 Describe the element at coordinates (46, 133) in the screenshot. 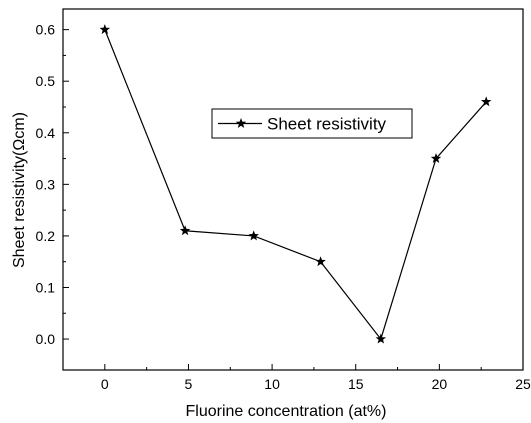

I see `y-tick-label: 0.4` at that location.